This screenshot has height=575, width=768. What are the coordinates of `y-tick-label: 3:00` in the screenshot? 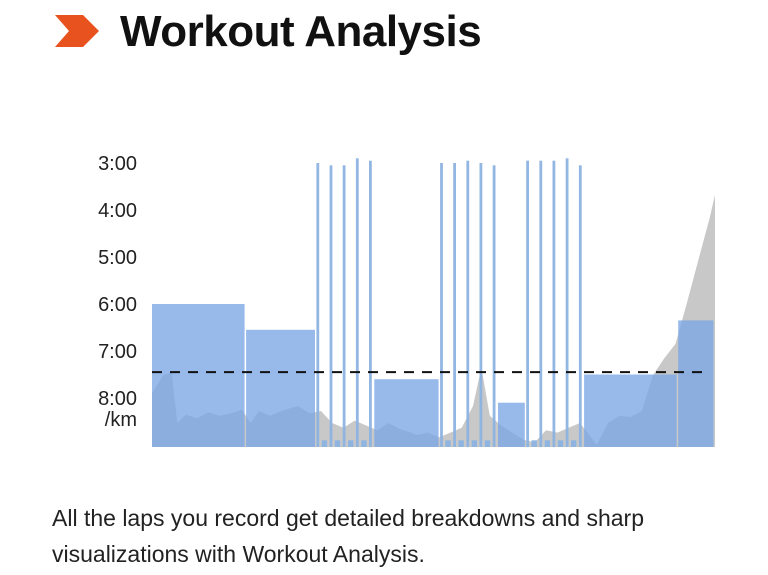 It's located at (117, 164).